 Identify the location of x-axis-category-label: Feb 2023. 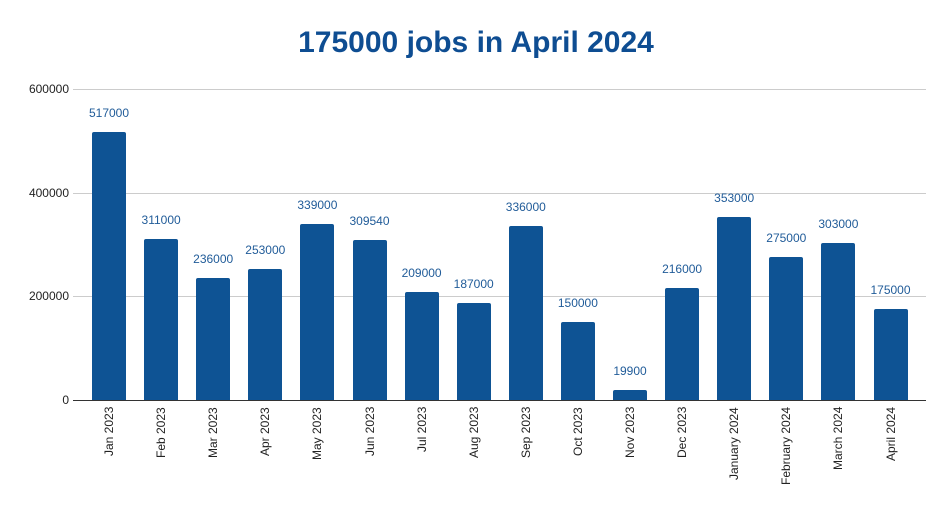
(161, 432).